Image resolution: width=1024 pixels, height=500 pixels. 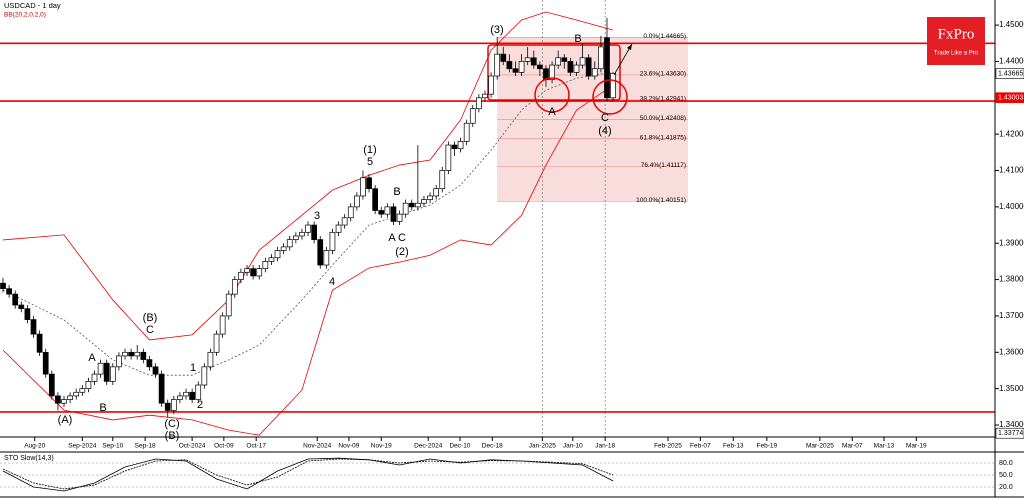 What do you see at coordinates (1011, 61) in the screenshot?
I see `y-tick-label: 1.44000` at bounding box center [1011, 61].